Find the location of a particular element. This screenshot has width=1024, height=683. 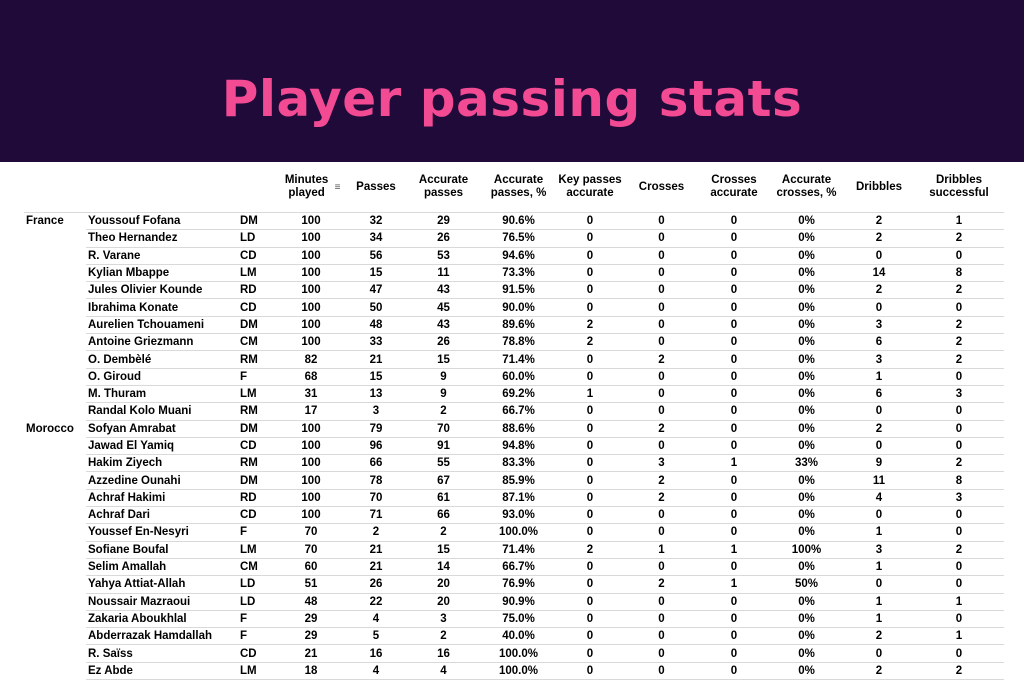

table-row: Ibrahima Konate CD 100 50 45 90.0% 0 0 0 0% 0 0 is located at coordinates (514, 307).